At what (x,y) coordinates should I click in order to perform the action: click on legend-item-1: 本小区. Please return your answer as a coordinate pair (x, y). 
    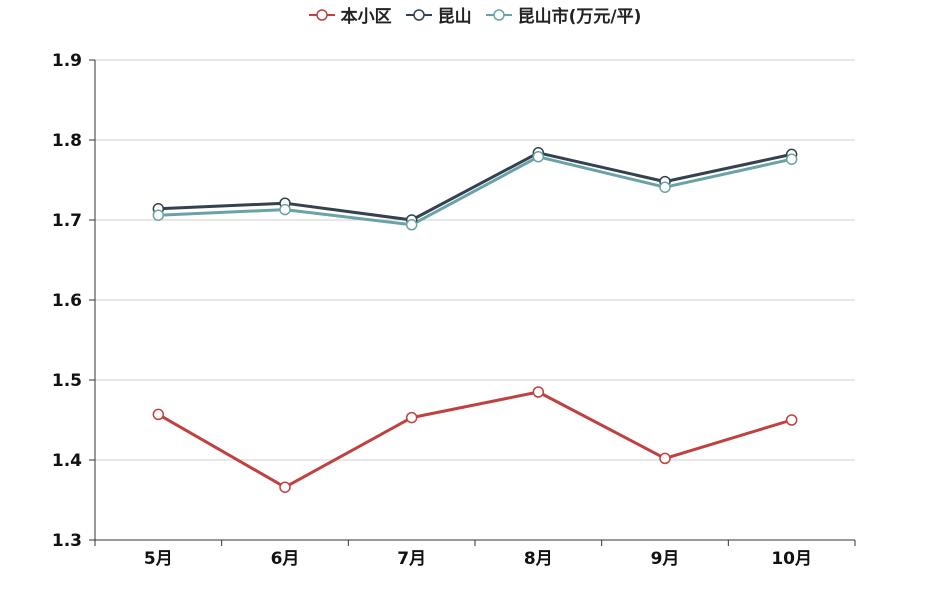
    Looking at the image, I should click on (350, 14).